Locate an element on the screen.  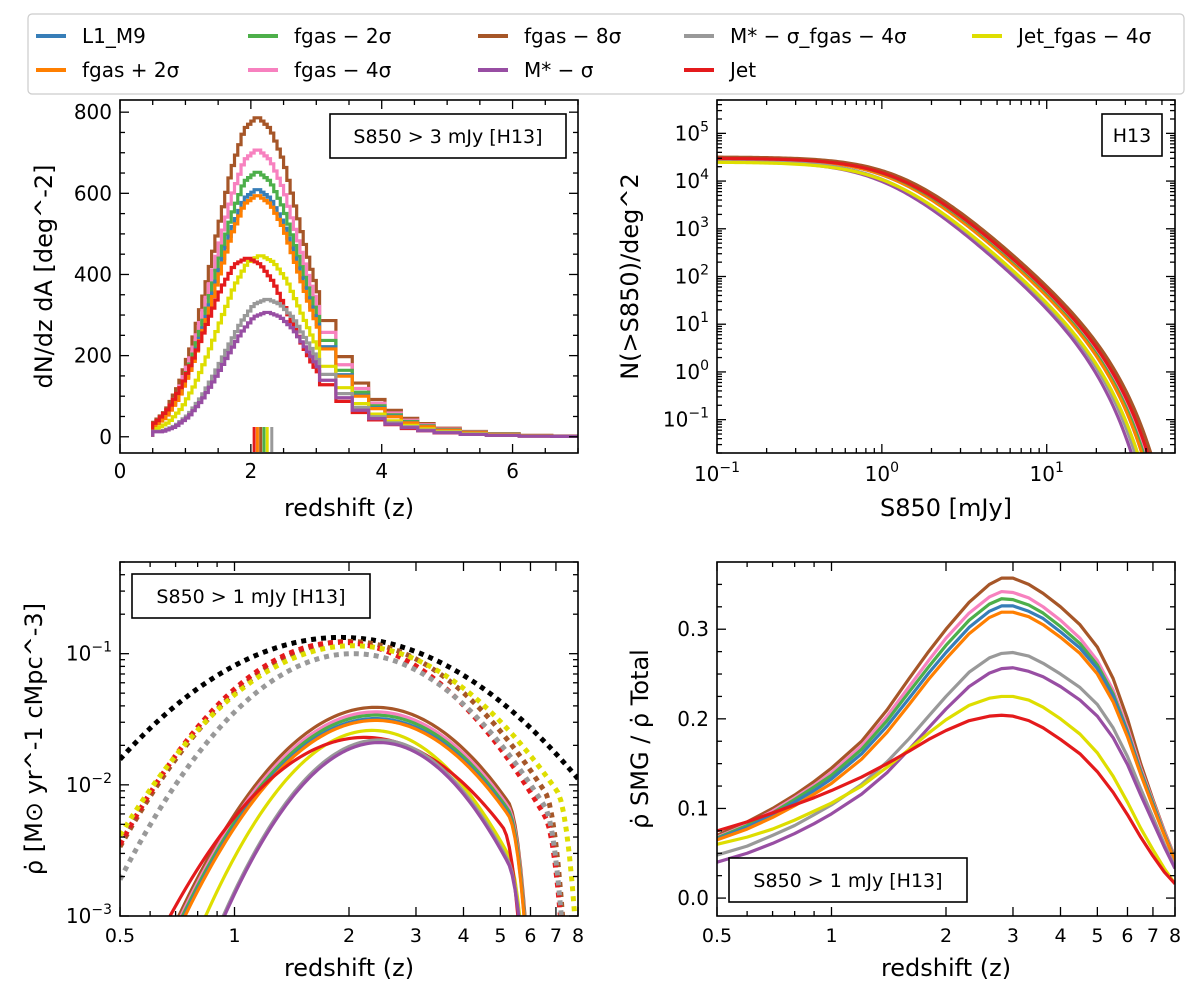
legend-item: Jet is located at coordinates (720, 70).